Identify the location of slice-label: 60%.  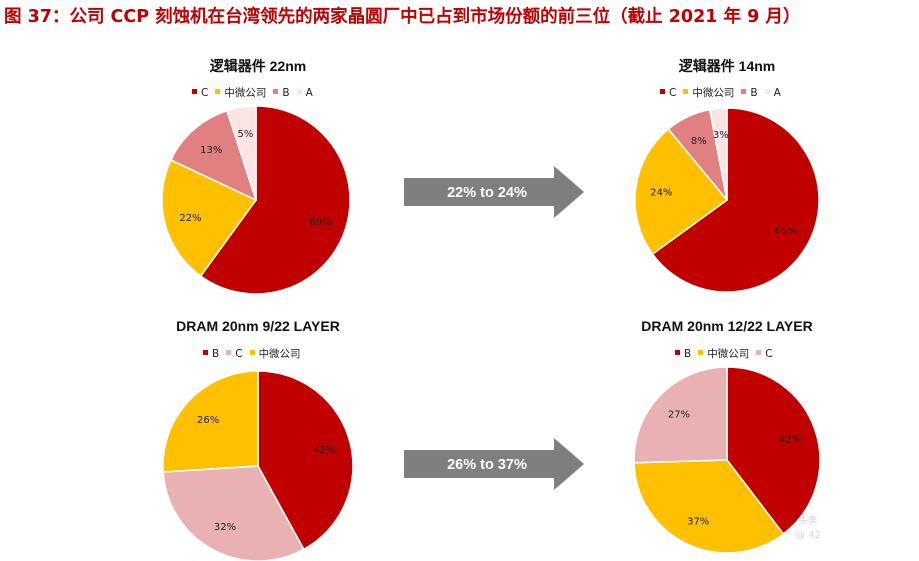
(320, 222).